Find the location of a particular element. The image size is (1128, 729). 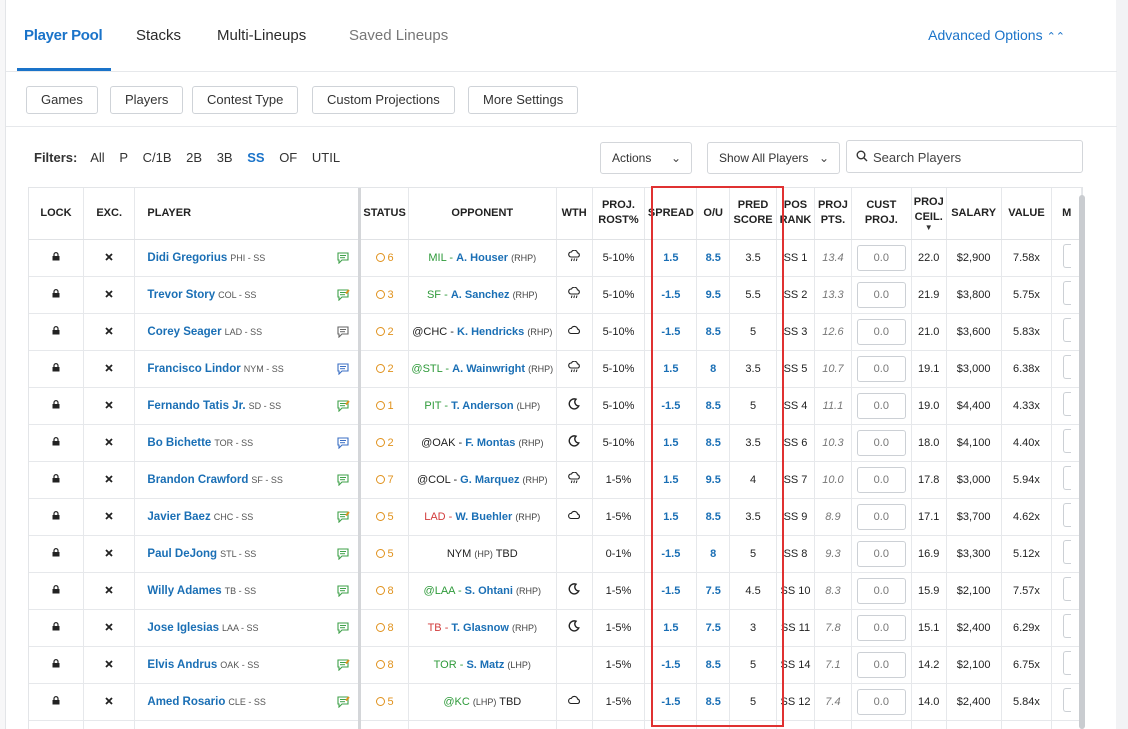

opponent-pitcher: A. Sanchez is located at coordinates (480, 294).